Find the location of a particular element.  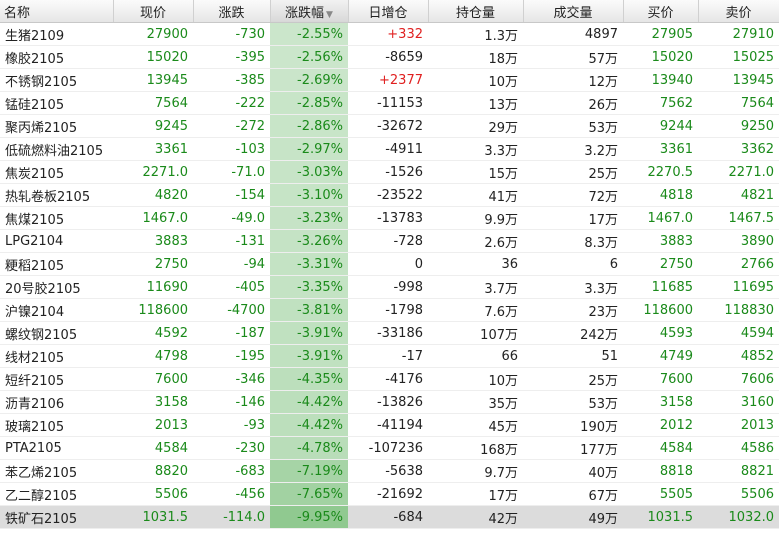

sort-arrow: ▼ is located at coordinates (329, 14).